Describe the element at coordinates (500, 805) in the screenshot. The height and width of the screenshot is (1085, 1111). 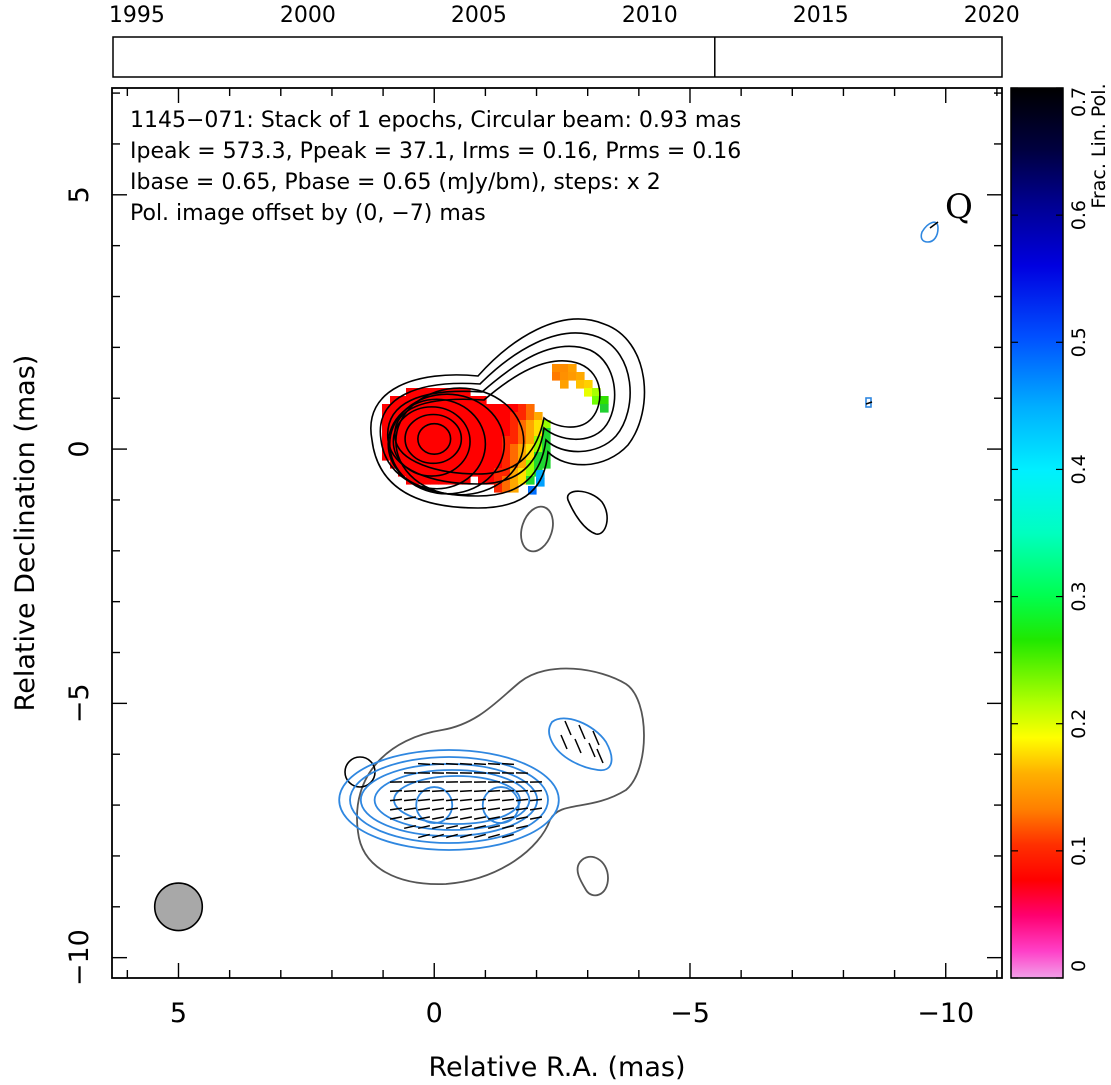
I see `pol-peak-contour` at that location.